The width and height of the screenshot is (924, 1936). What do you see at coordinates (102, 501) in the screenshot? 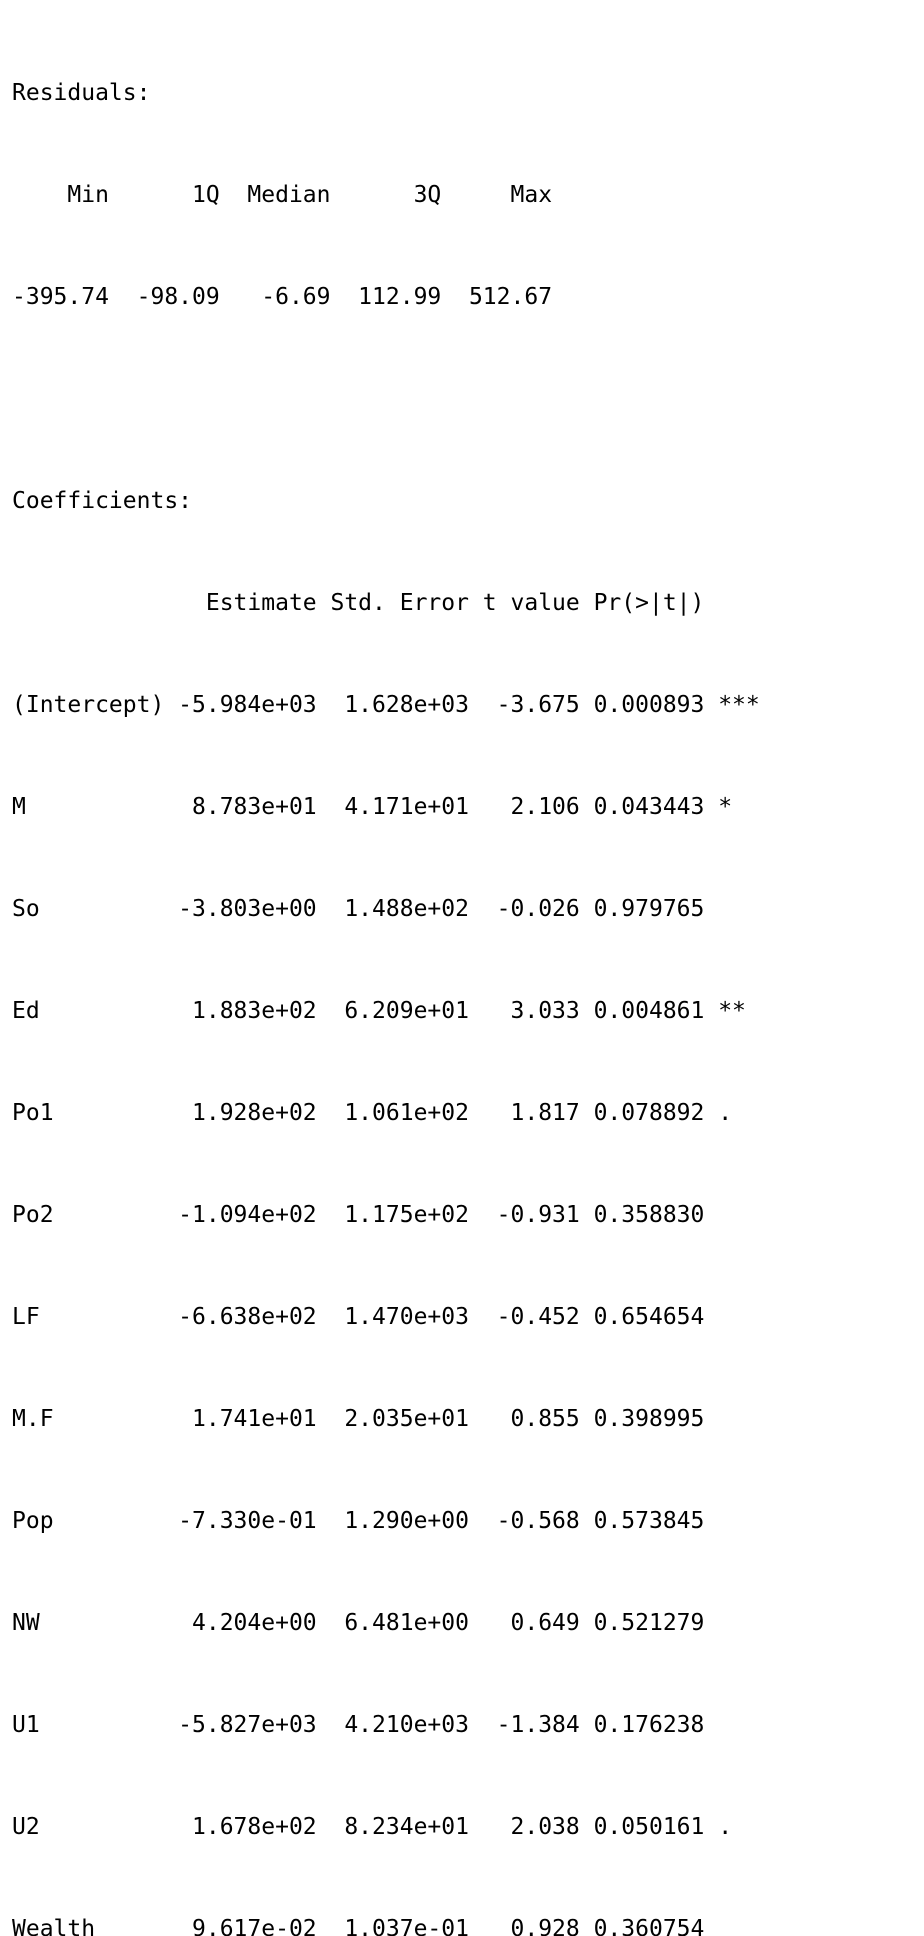
I see `coefficients-header: Coefficients:` at bounding box center [102, 501].